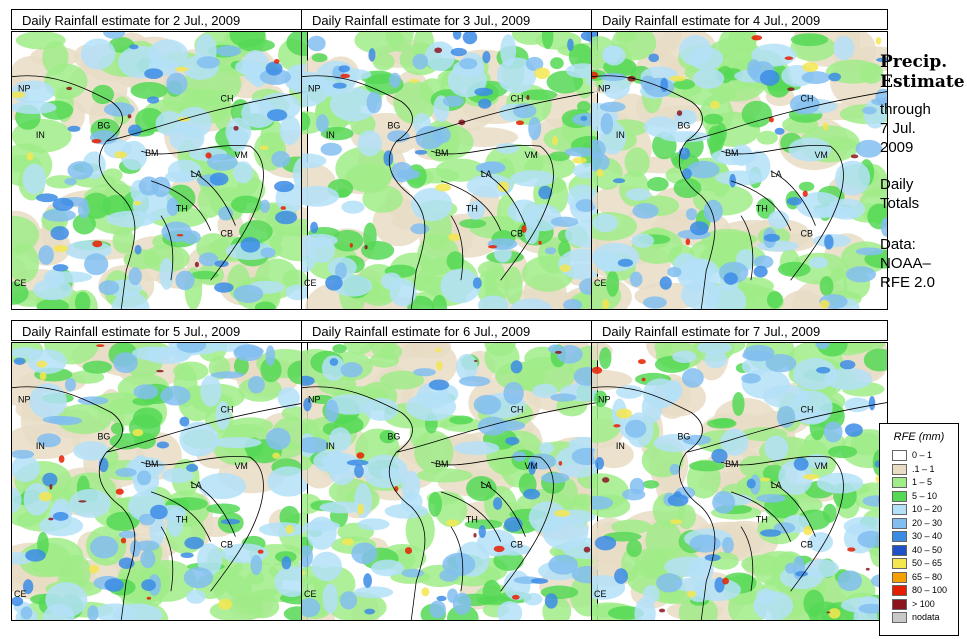  What do you see at coordinates (820, 466) in the screenshot?
I see `country-label: VM` at bounding box center [820, 466].